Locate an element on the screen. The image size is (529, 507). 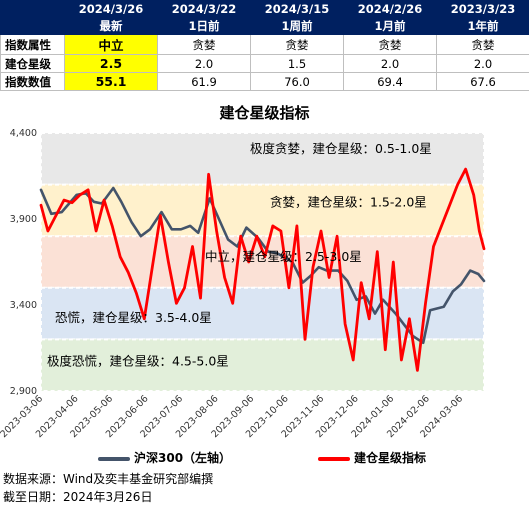
table-cell: 67.6 is located at coordinates (482, 81).